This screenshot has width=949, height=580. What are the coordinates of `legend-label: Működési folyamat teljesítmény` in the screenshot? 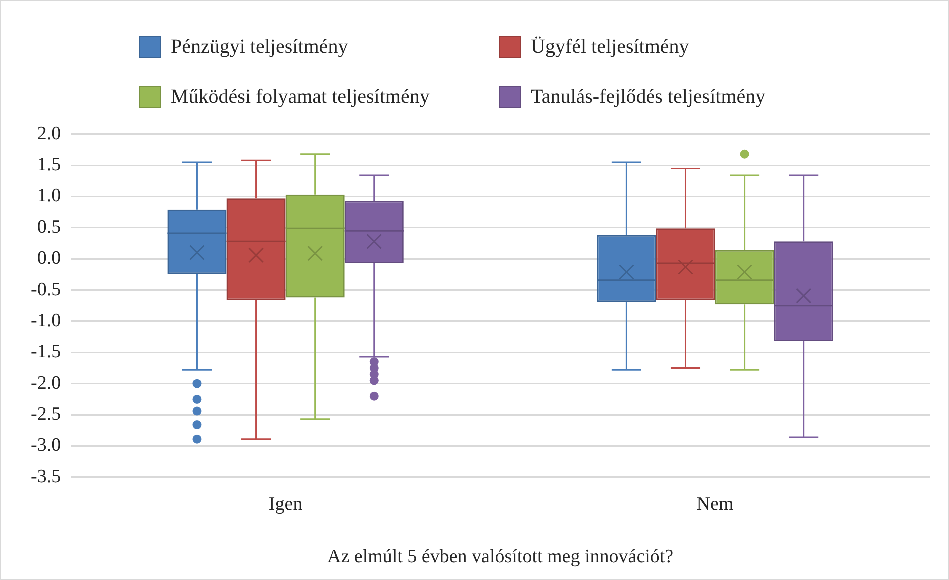 It's located at (300, 97).